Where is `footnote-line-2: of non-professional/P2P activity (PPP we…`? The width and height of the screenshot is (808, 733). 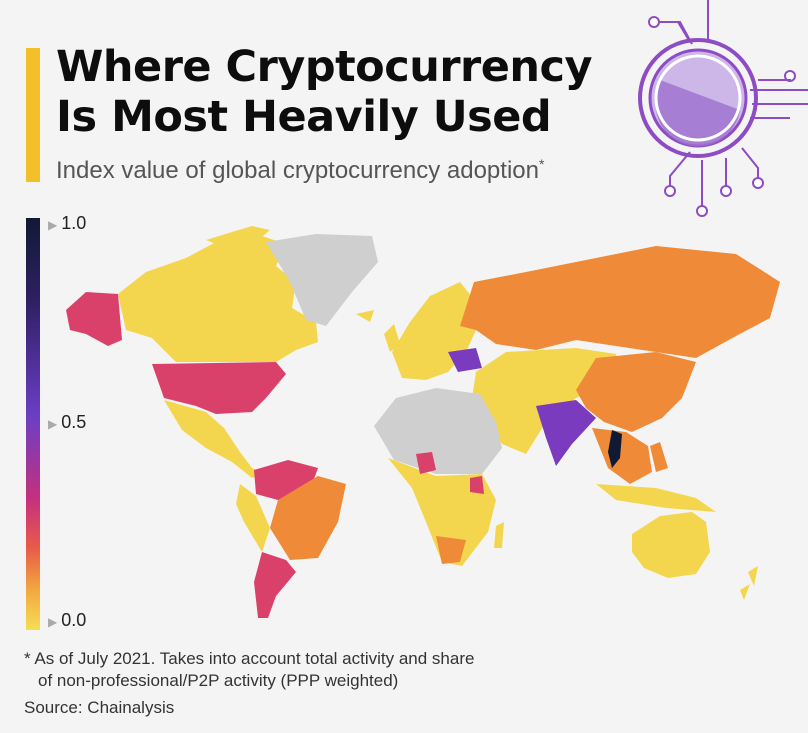
footnote-line-2: of non-professional/P2P activity (PPP we… is located at coordinates (218, 680).